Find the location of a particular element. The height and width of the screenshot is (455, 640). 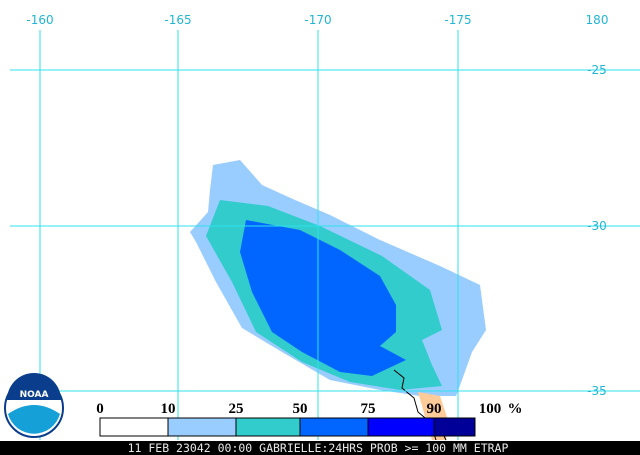

lat-label: -35 is located at coordinates (597, 391).